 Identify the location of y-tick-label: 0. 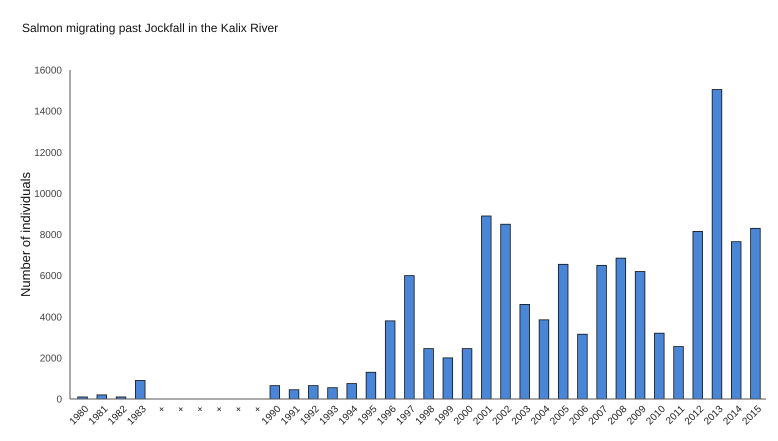
(59, 400).